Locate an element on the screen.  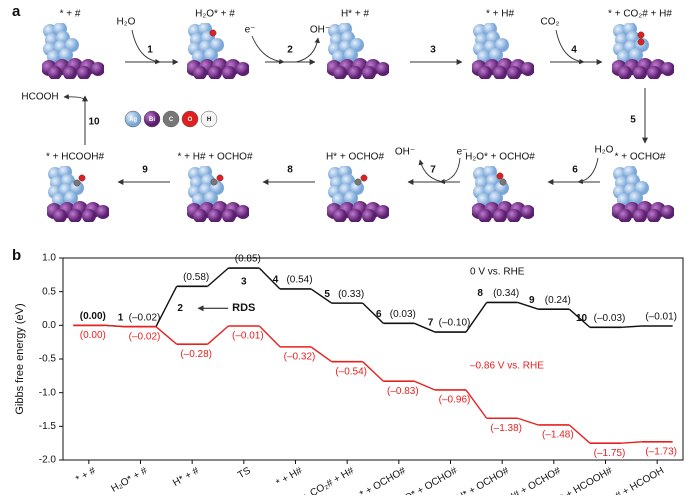
panel-label: b is located at coordinates (16, 255).